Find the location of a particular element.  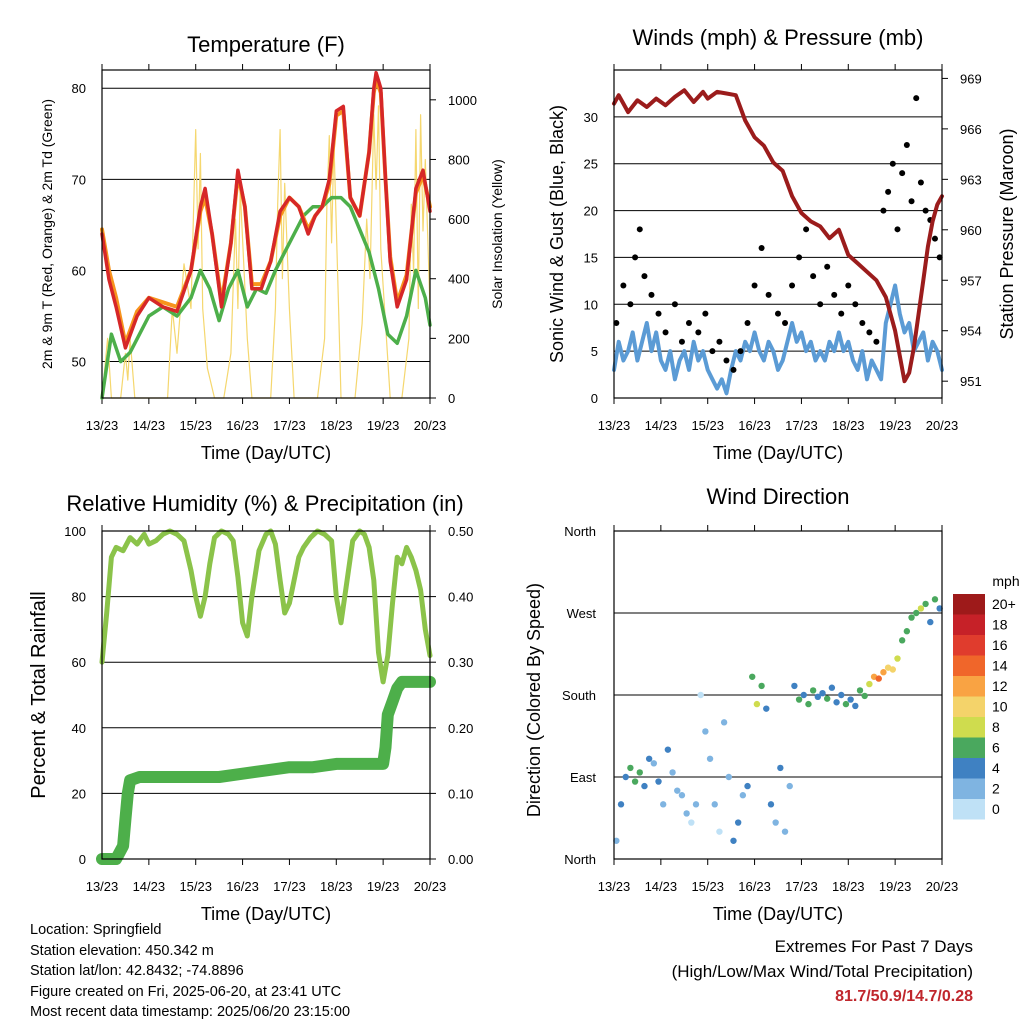

x-tick-label: 16/23 is located at coordinates (754, 886).